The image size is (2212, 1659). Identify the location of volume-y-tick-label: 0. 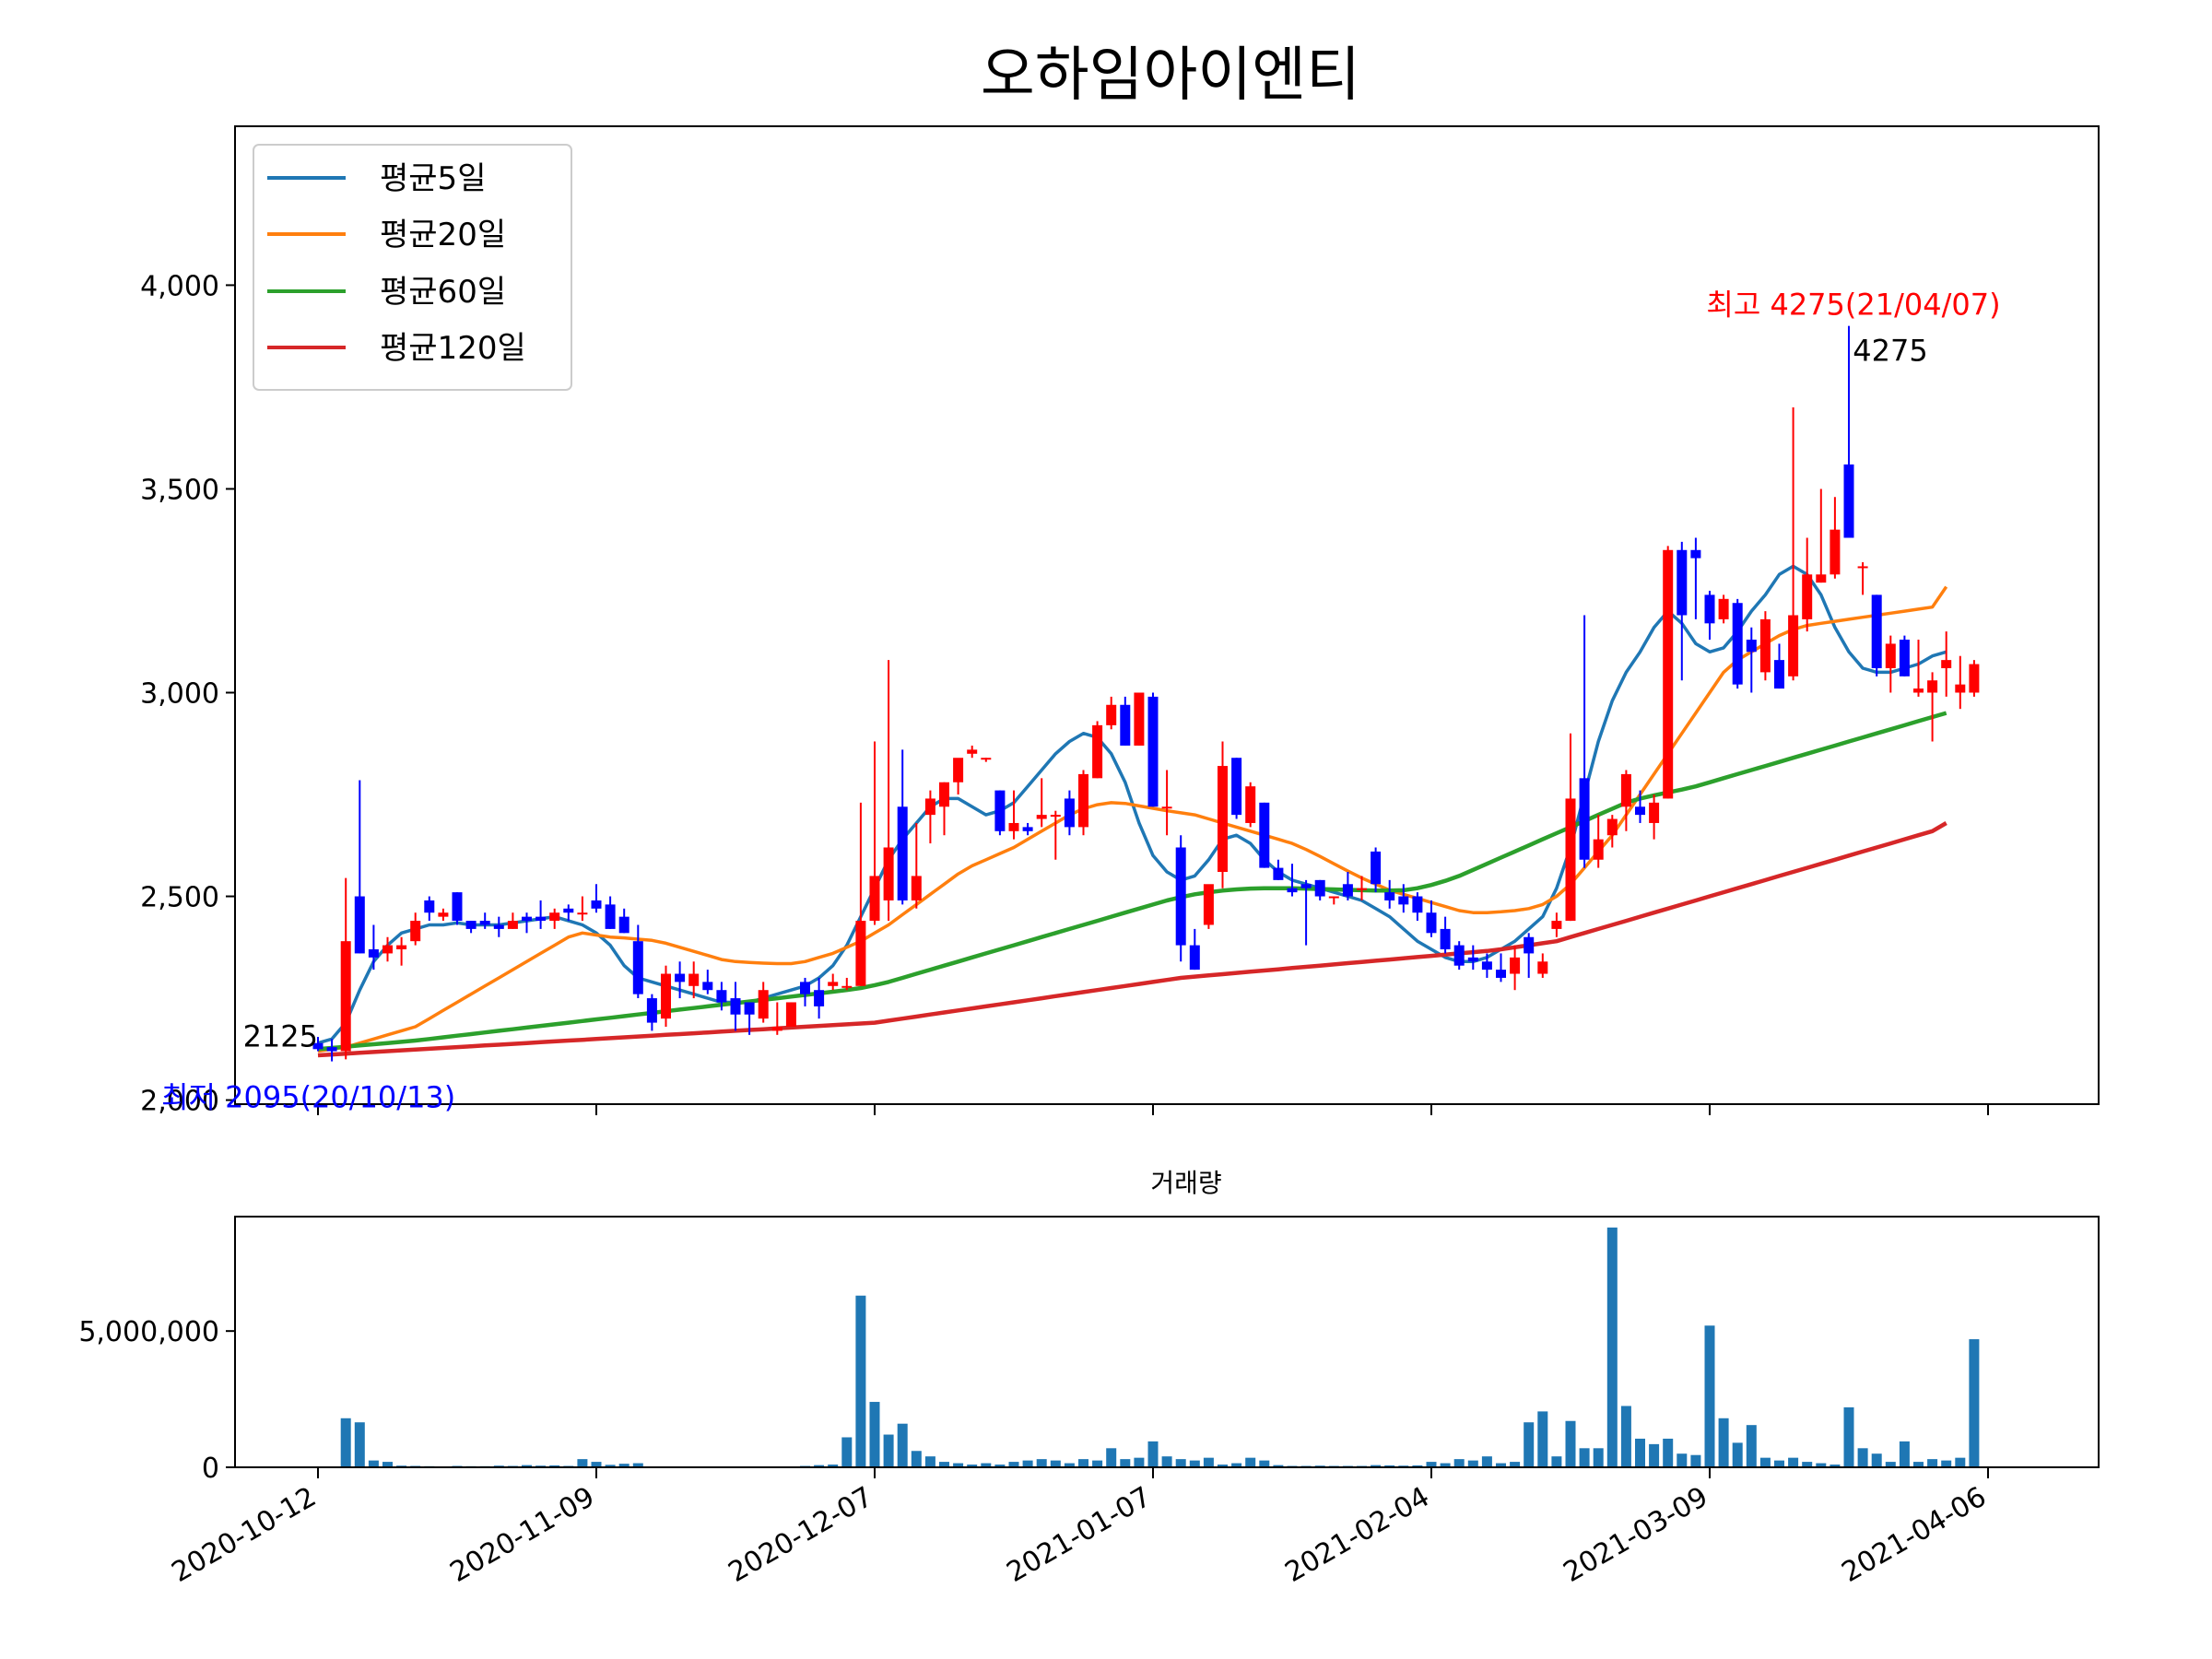
(210, 1469).